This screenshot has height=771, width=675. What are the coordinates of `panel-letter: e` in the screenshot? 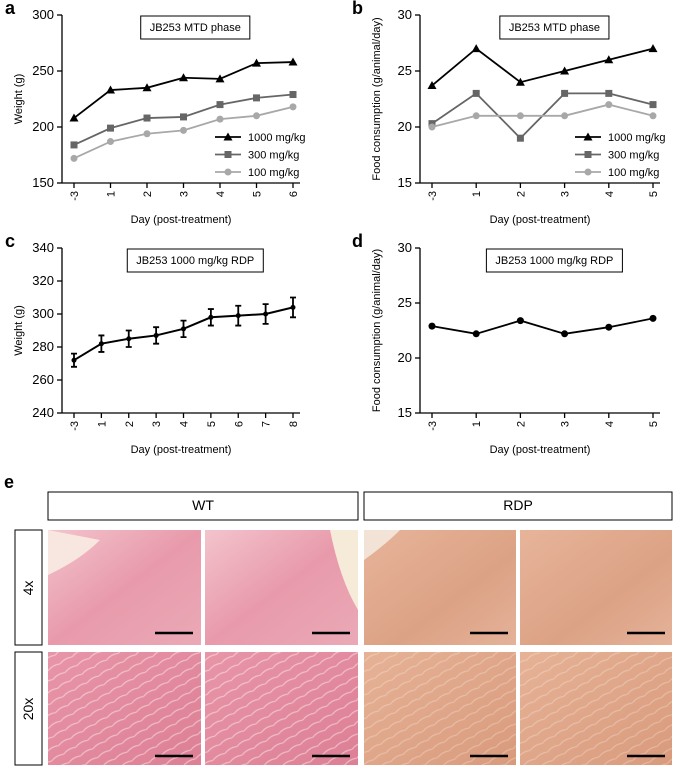 It's located at (9, 482).